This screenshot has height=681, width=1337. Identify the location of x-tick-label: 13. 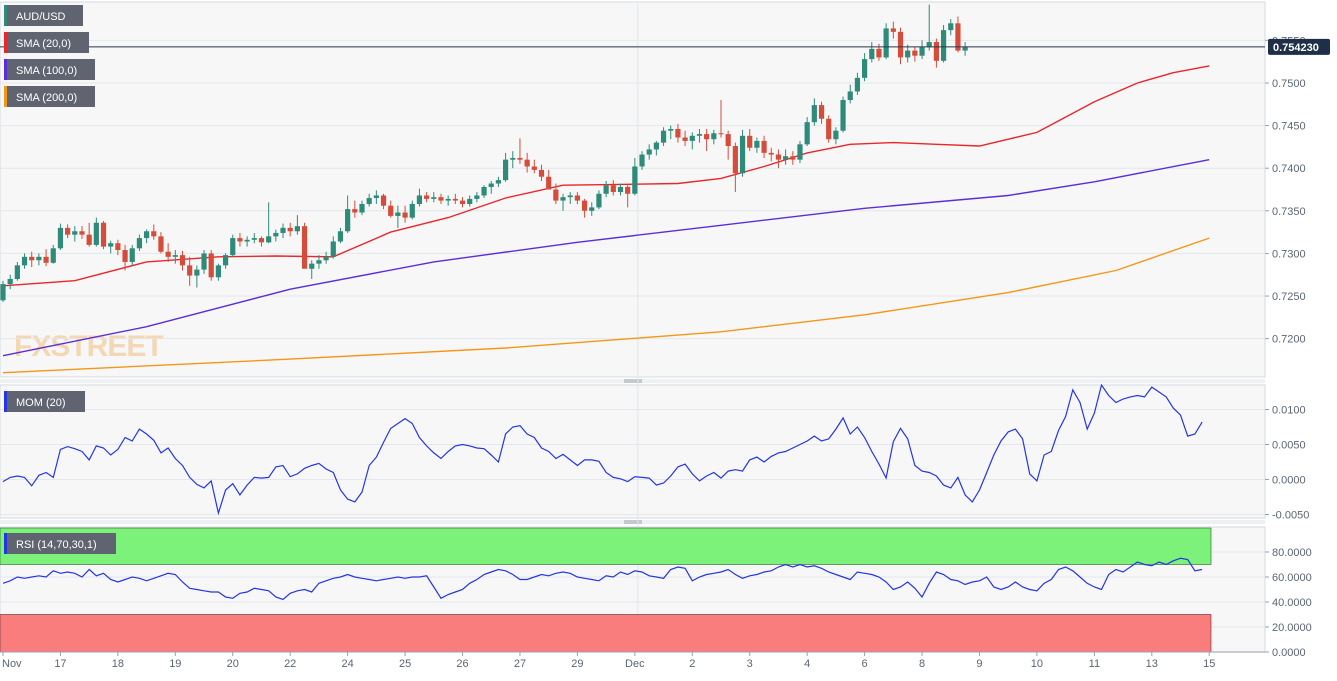
(1152, 664).